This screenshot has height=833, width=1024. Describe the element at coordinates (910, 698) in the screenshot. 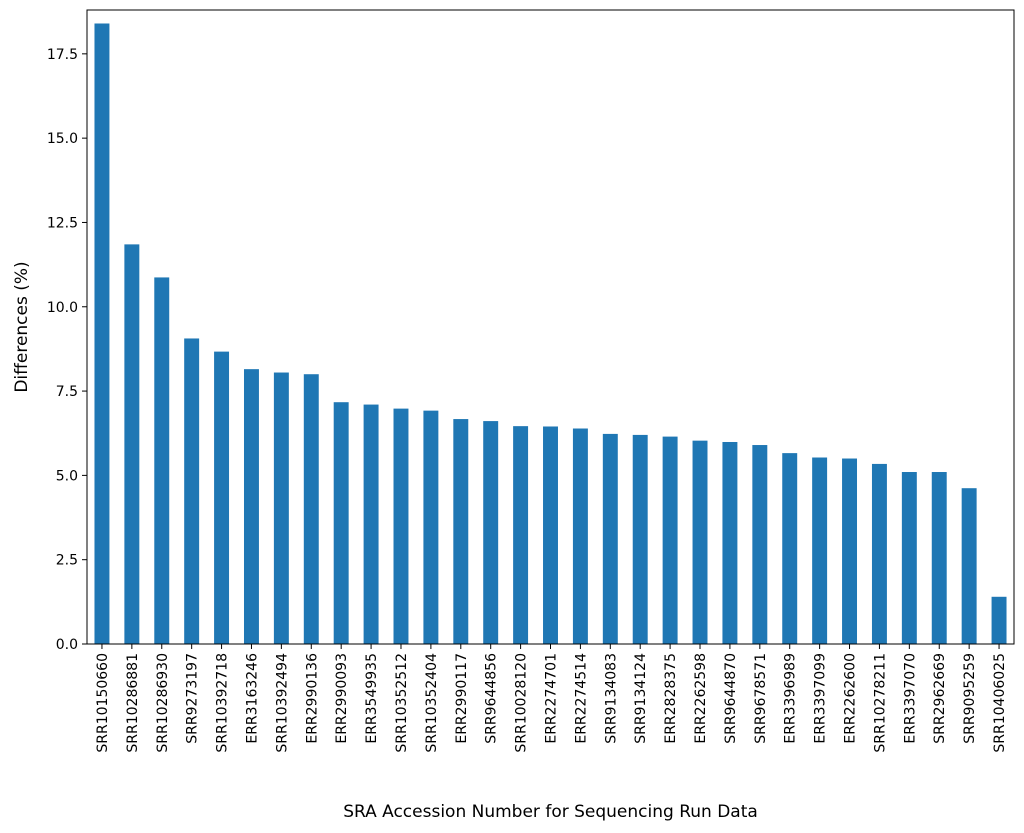

I see `x-tick-label: ERR3397070` at that location.